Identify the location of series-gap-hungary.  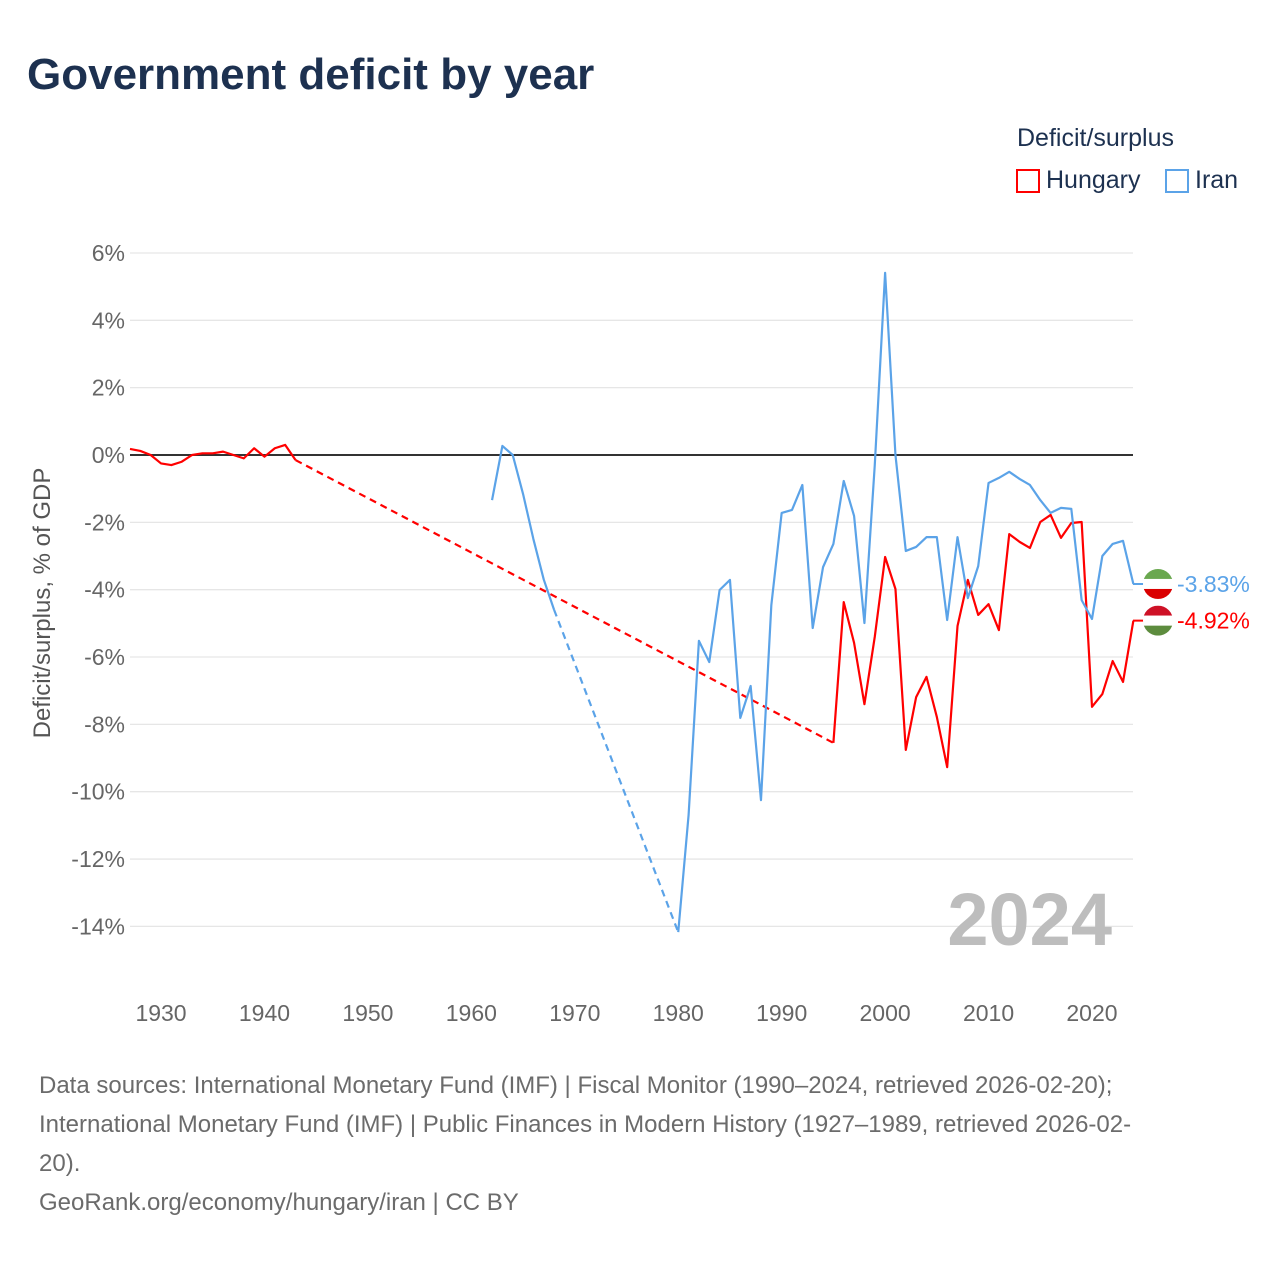
(564, 601).